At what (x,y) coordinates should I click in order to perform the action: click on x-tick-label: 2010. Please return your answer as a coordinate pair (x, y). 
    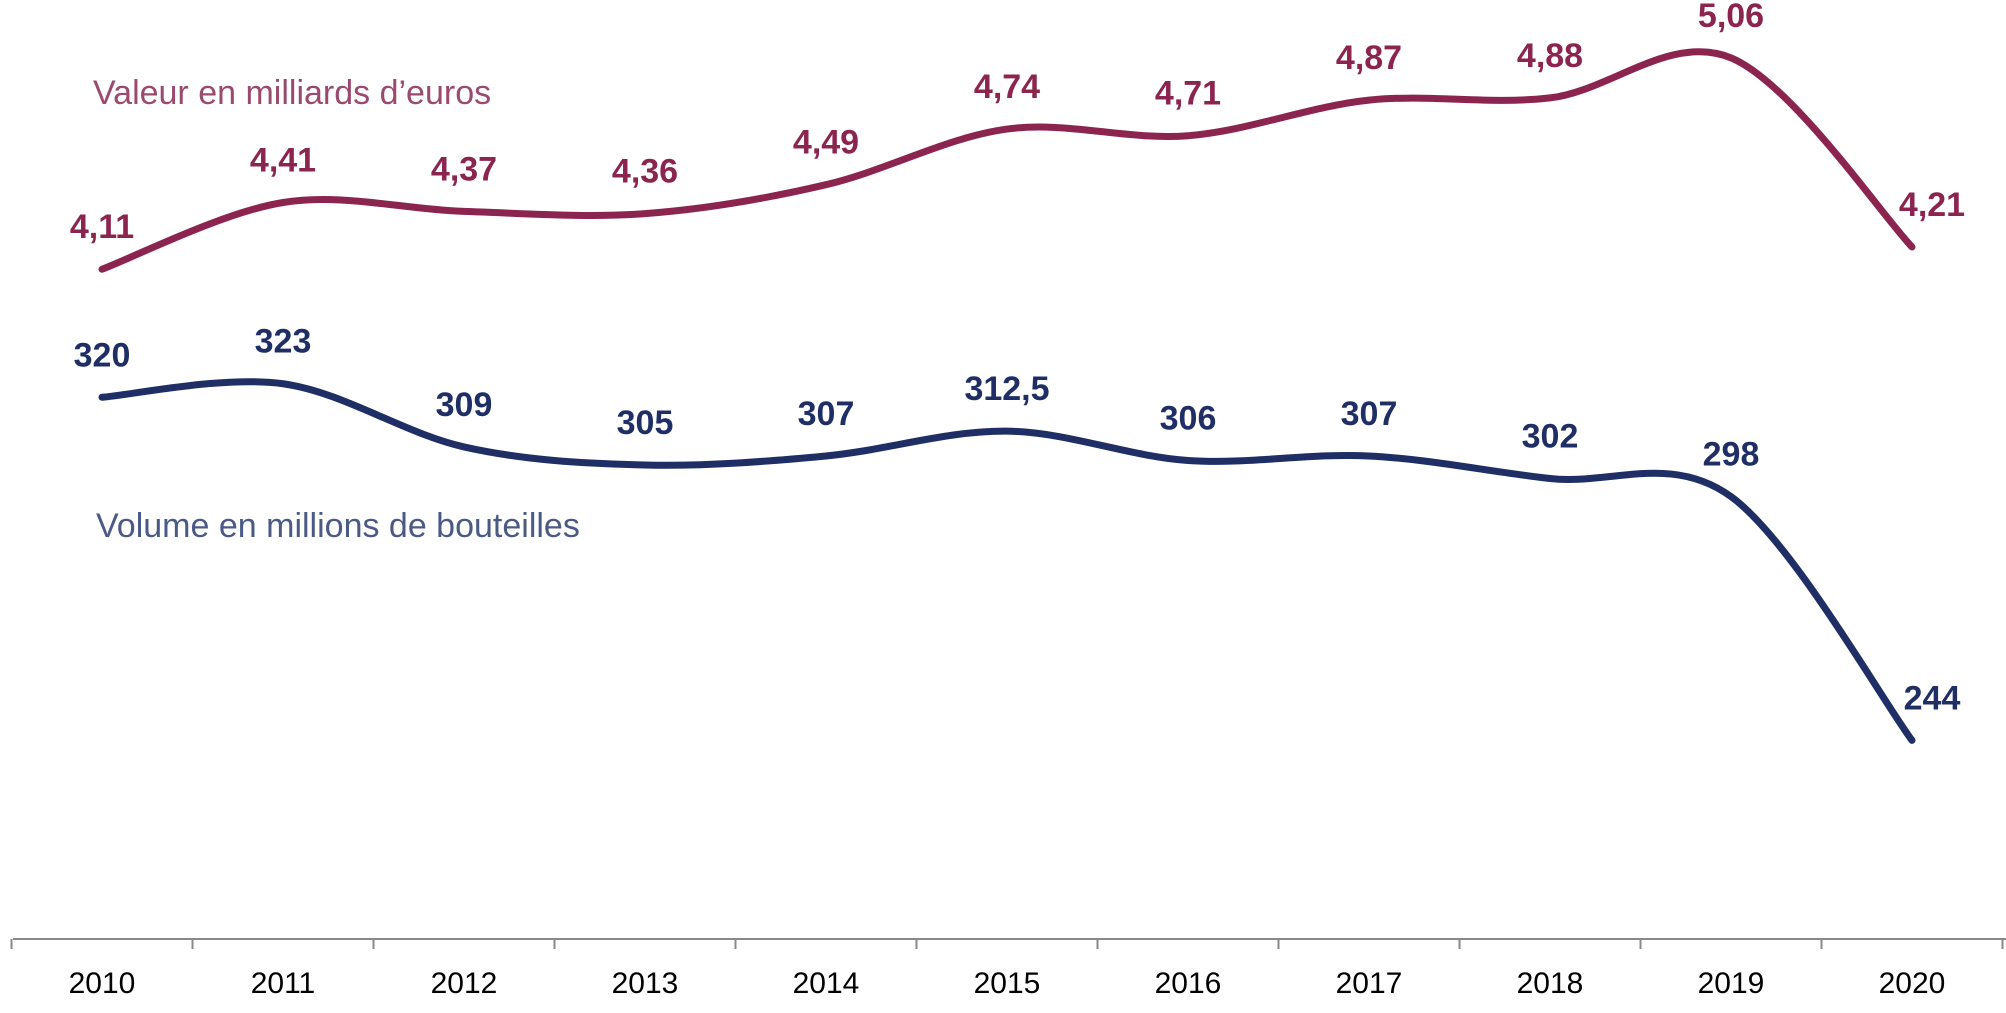
    Looking at the image, I should click on (102, 983).